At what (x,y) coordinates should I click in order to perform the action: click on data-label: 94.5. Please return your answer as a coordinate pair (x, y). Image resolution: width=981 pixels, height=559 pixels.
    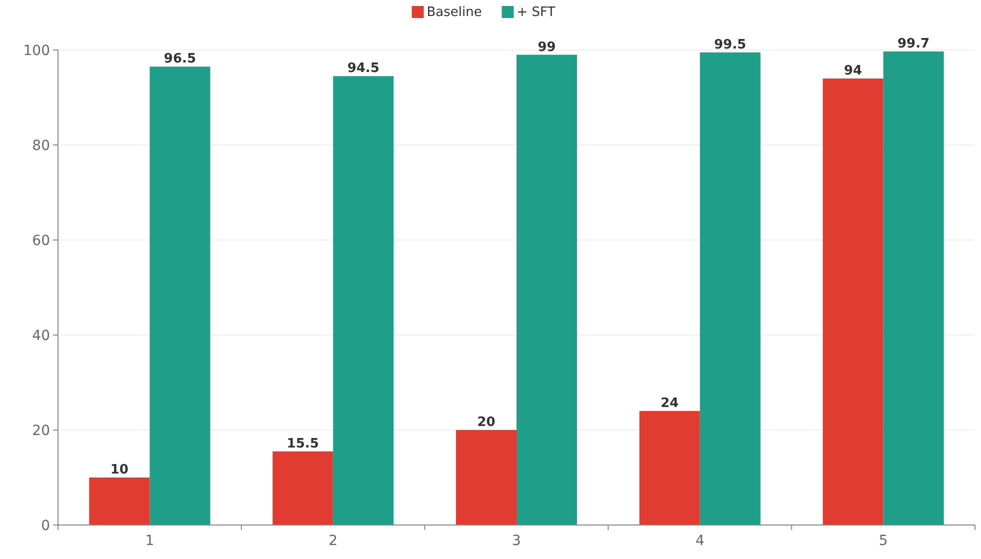
    Looking at the image, I should click on (363, 68).